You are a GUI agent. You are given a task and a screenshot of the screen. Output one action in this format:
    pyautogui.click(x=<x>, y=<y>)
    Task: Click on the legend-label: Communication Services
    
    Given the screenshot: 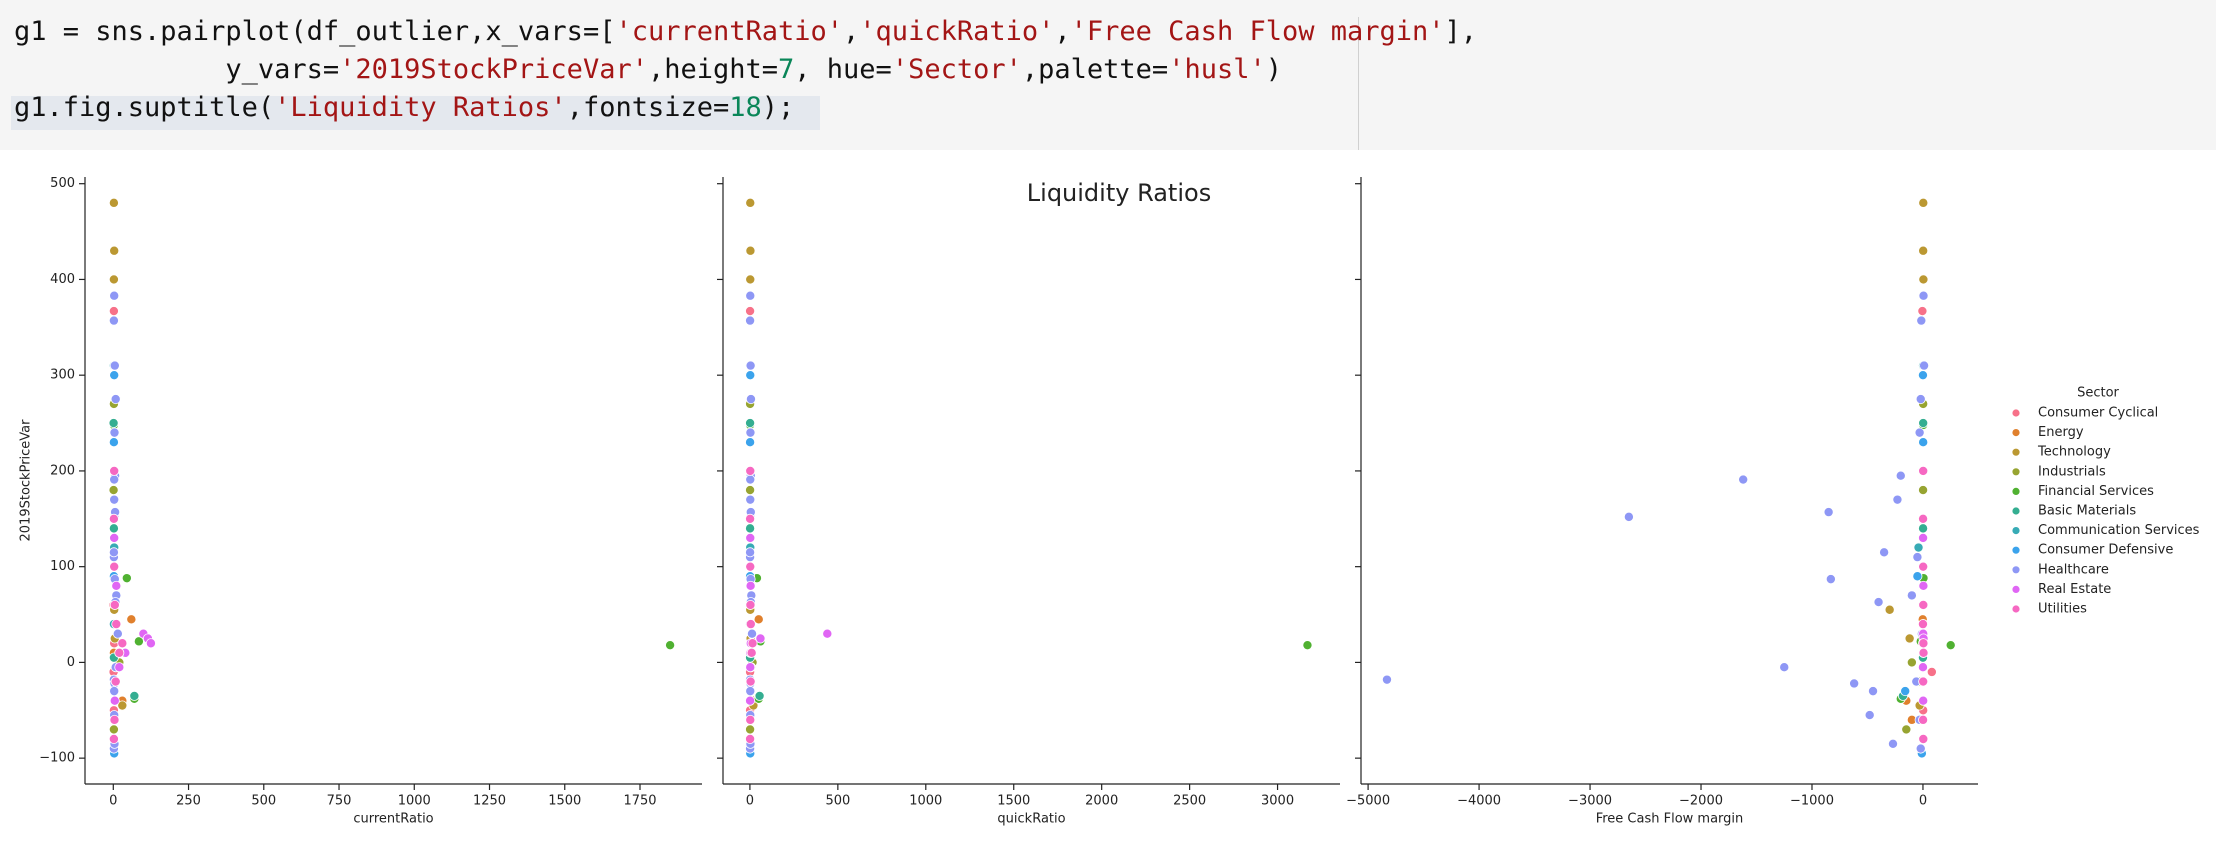 What is the action you would take?
    pyautogui.click(x=2119, y=530)
    